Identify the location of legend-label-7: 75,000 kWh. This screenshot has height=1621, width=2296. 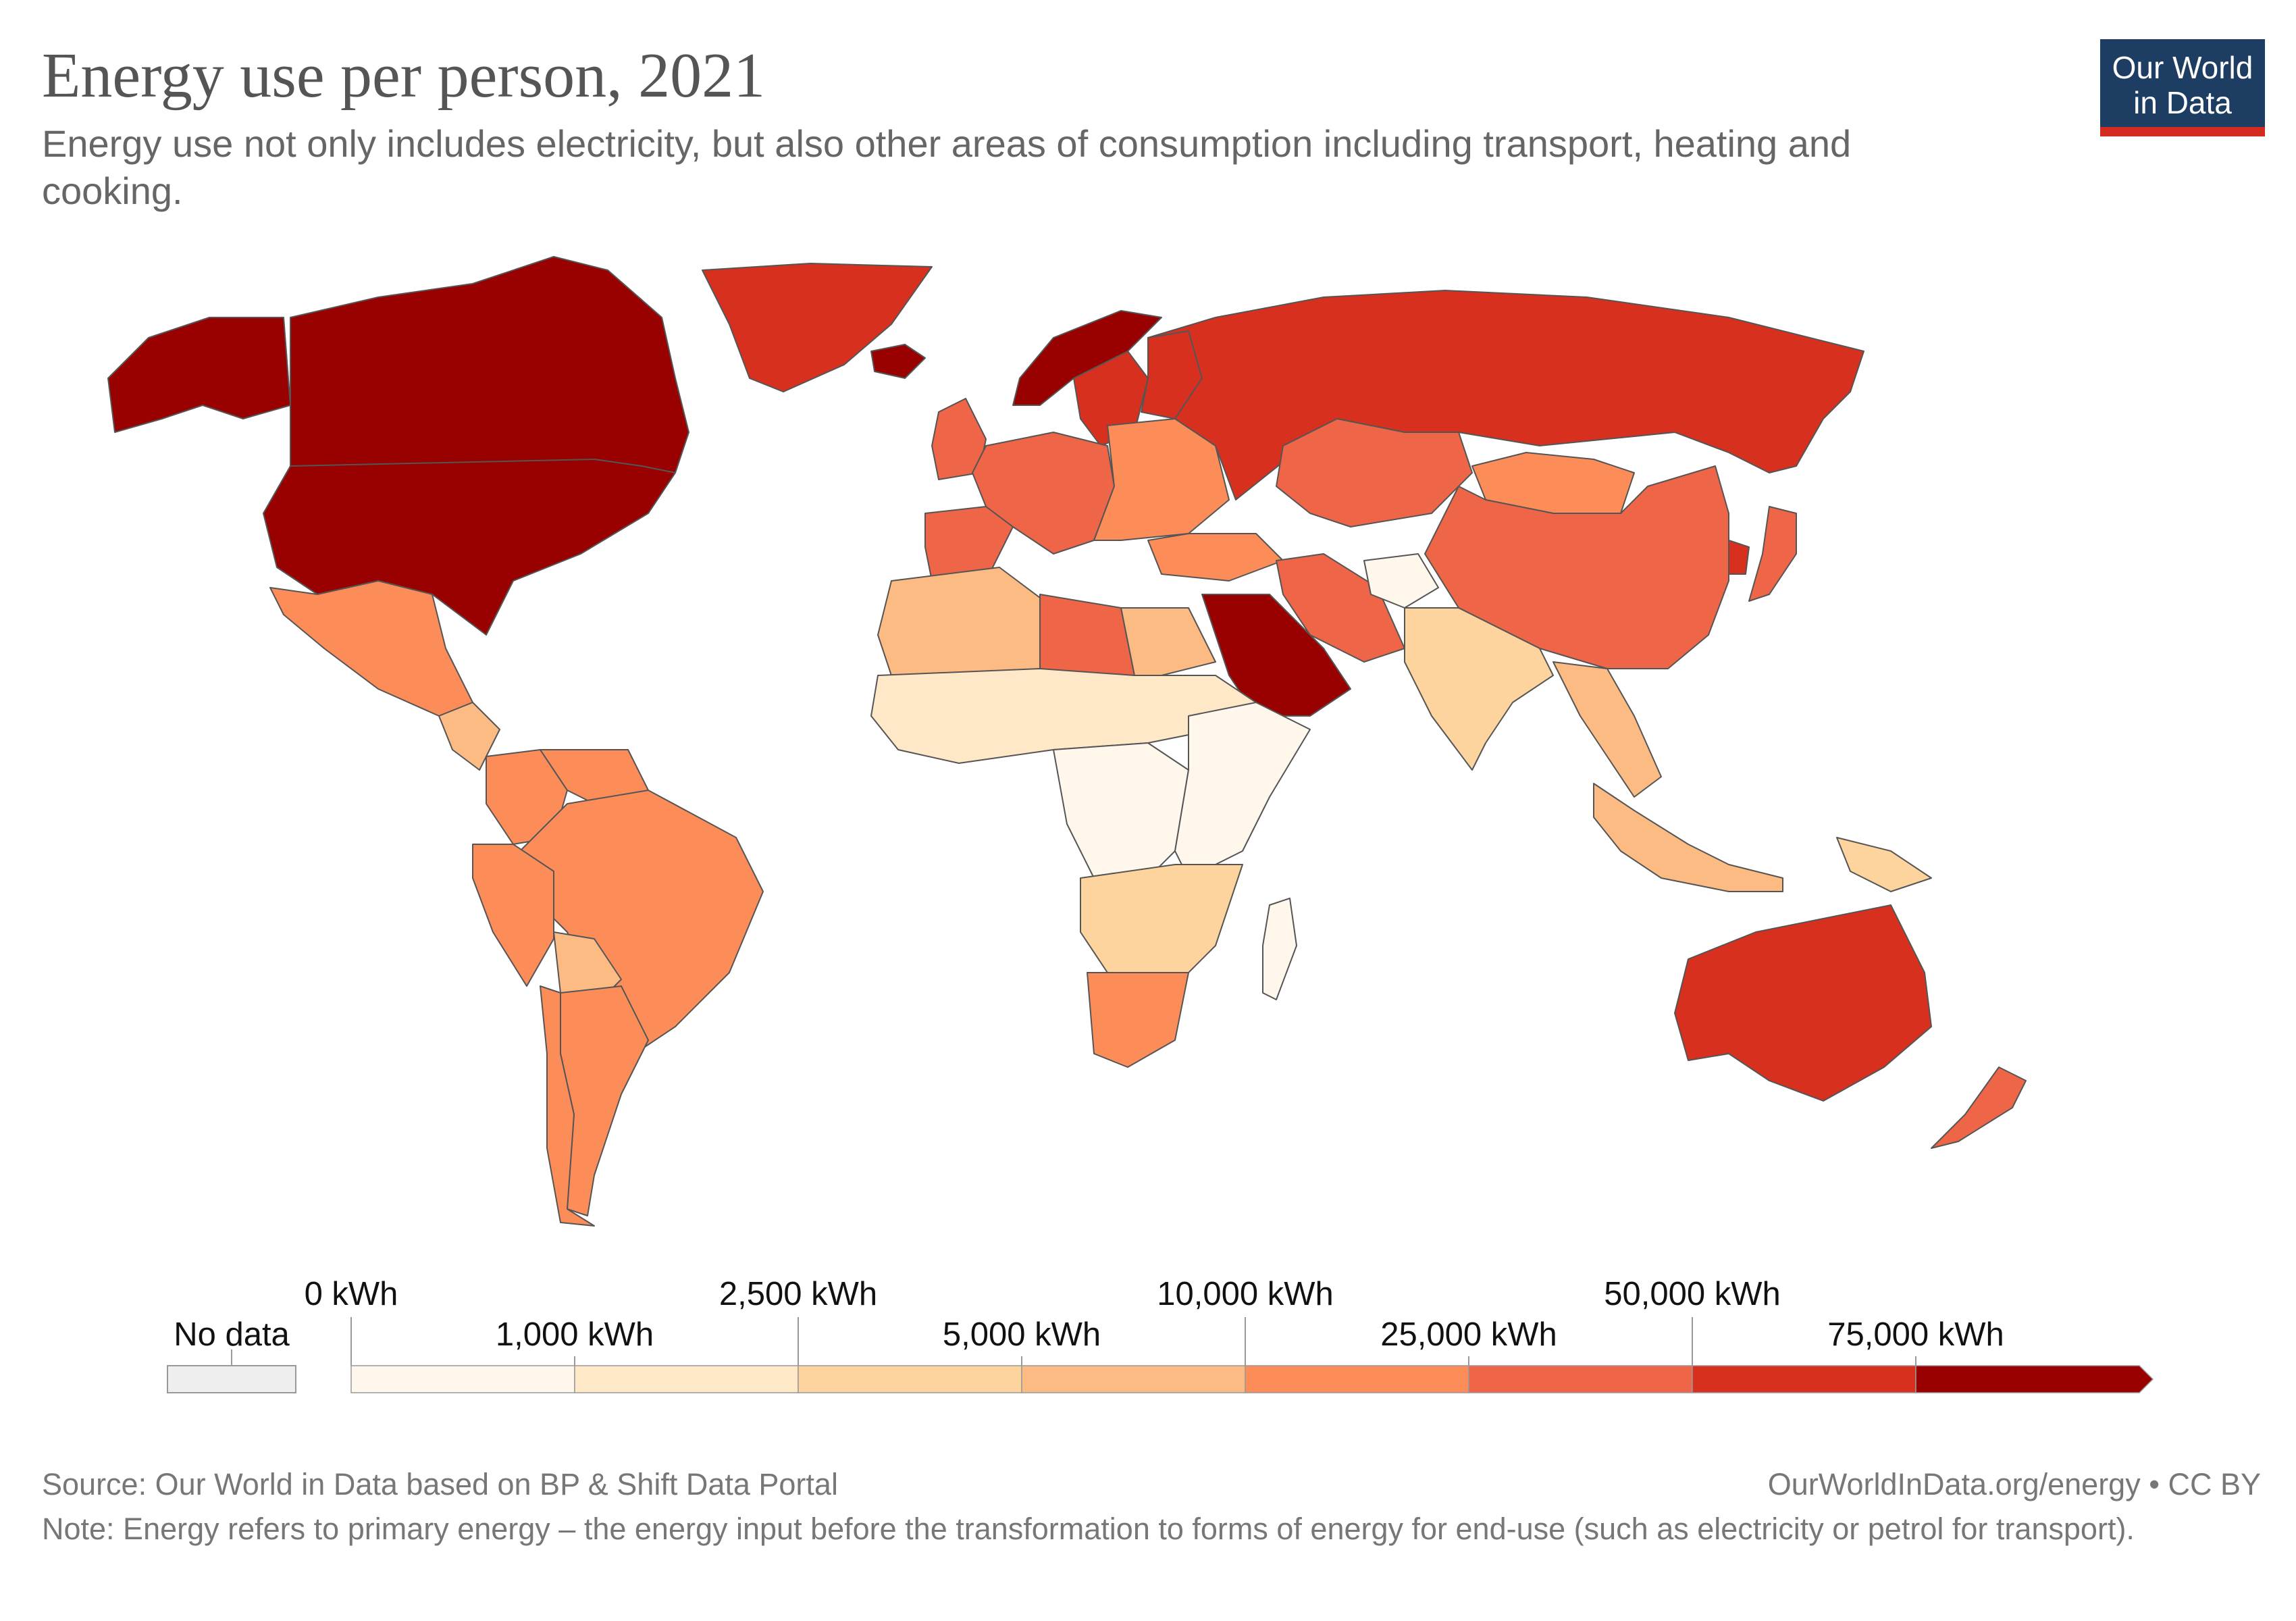
(1915, 1334).